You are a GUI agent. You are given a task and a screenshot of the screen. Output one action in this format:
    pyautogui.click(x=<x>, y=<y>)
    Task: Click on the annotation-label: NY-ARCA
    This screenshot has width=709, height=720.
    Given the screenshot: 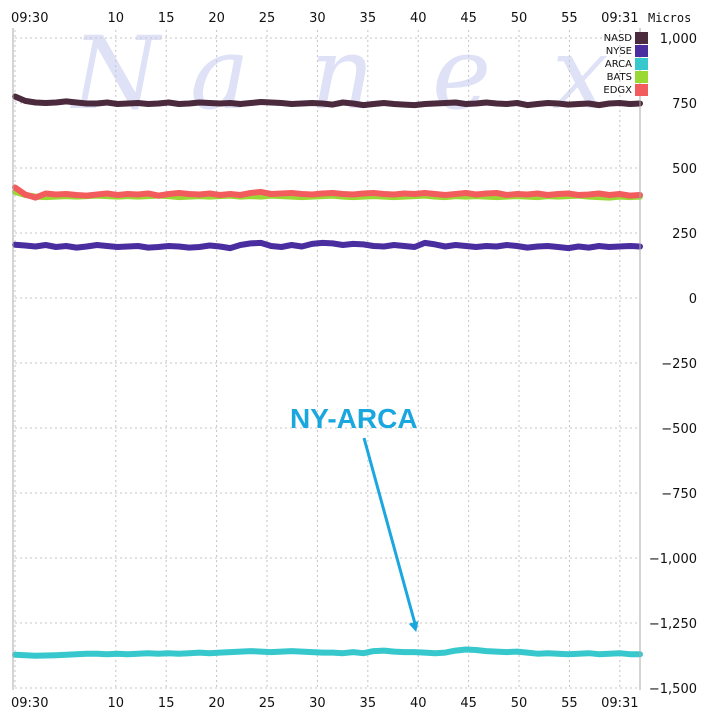 What is the action you would take?
    pyautogui.click(x=354, y=418)
    